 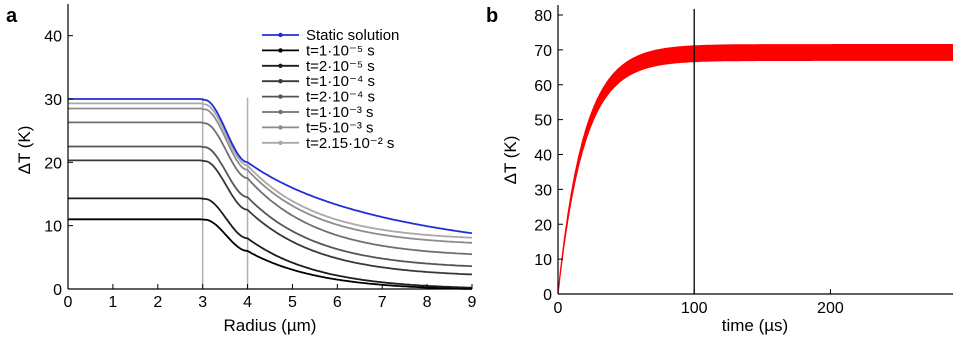 I want to click on x-tick-label: 1, so click(x=112, y=302).